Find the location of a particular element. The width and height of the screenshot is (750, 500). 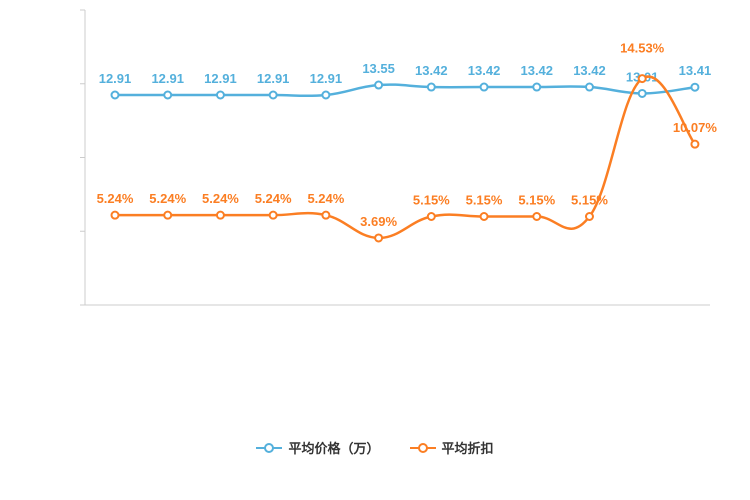

svg-text: 13.55 is located at coordinates (378, 68).